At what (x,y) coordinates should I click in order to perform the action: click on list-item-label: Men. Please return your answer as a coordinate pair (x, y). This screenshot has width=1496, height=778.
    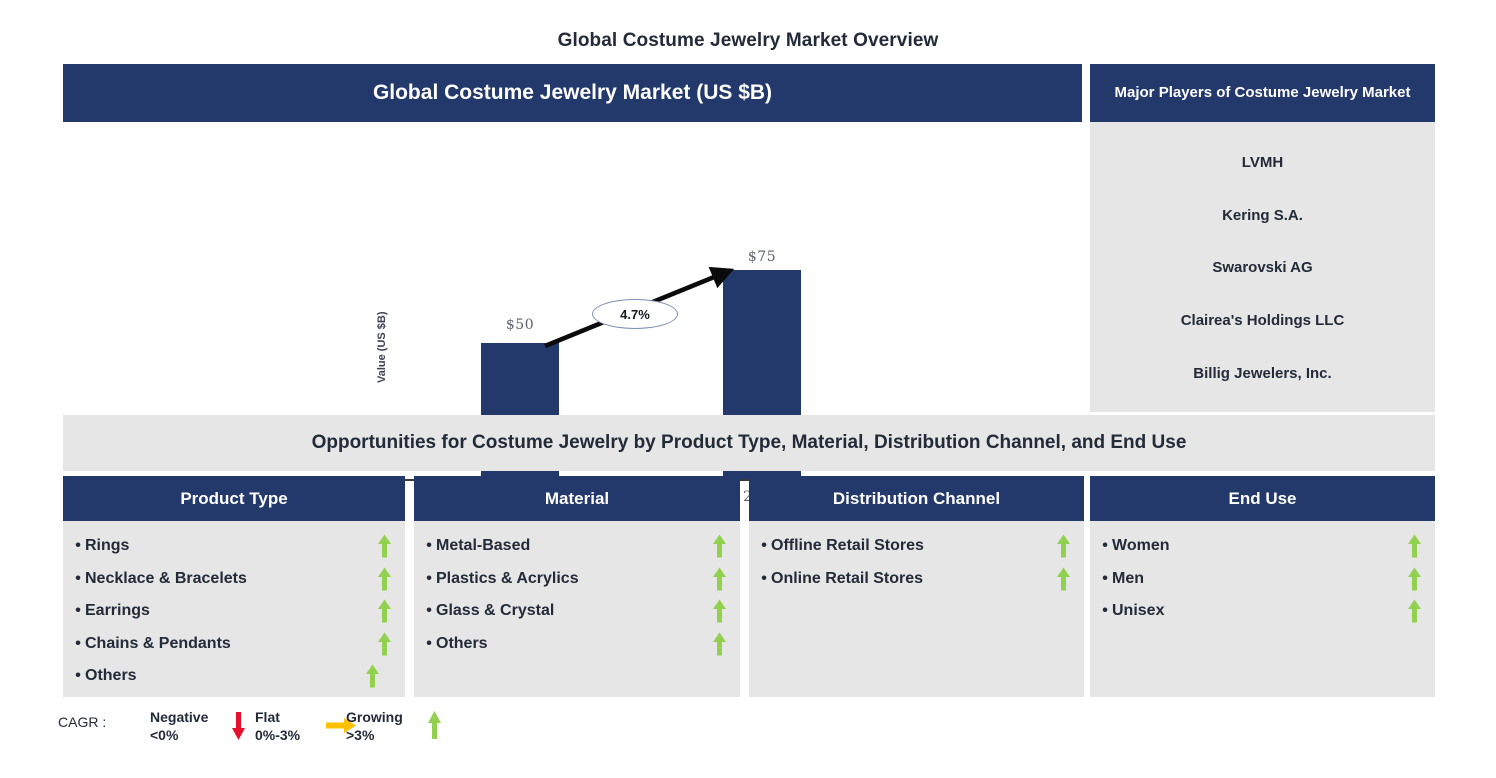
    Looking at the image, I should click on (1128, 578).